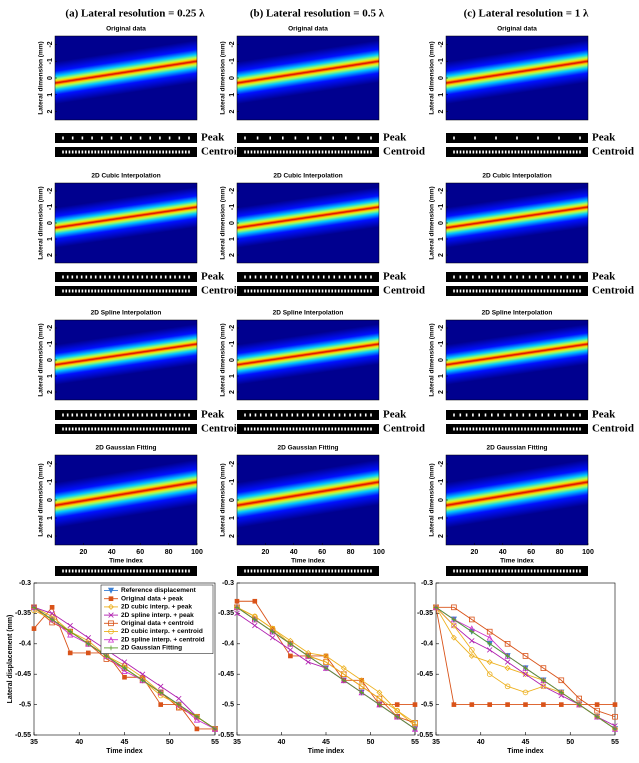 The image size is (639, 763). Describe the element at coordinates (427, 644) in the screenshot. I see `y-tick-label: -0.4` at that location.